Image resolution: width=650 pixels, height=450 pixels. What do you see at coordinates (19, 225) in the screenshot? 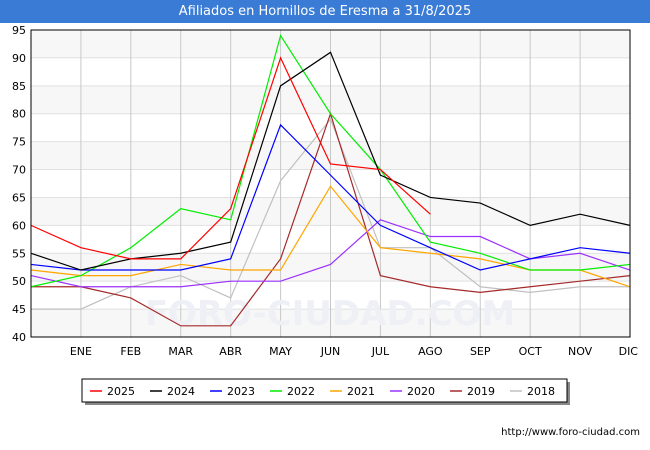
I see `y-tick-label: 60` at bounding box center [19, 225].